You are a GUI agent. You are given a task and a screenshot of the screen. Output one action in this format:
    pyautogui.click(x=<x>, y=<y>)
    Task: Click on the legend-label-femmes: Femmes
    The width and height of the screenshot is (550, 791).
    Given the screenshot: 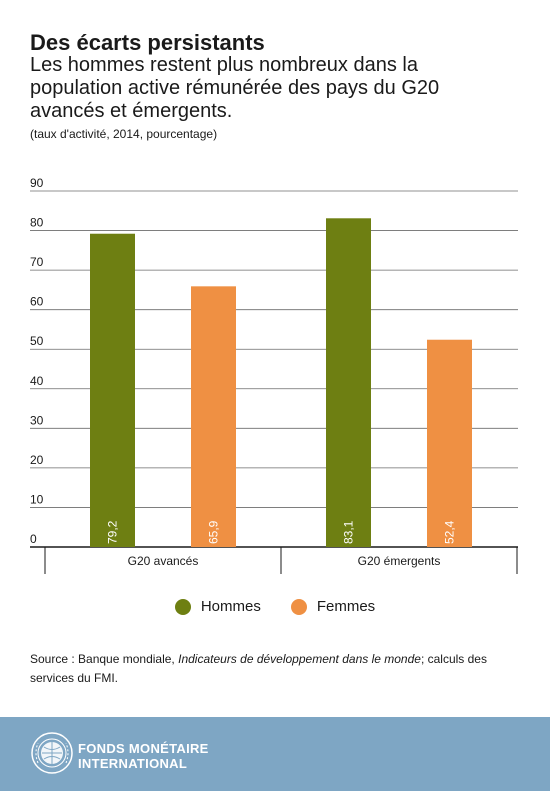 What is the action you would take?
    pyautogui.click(x=346, y=606)
    